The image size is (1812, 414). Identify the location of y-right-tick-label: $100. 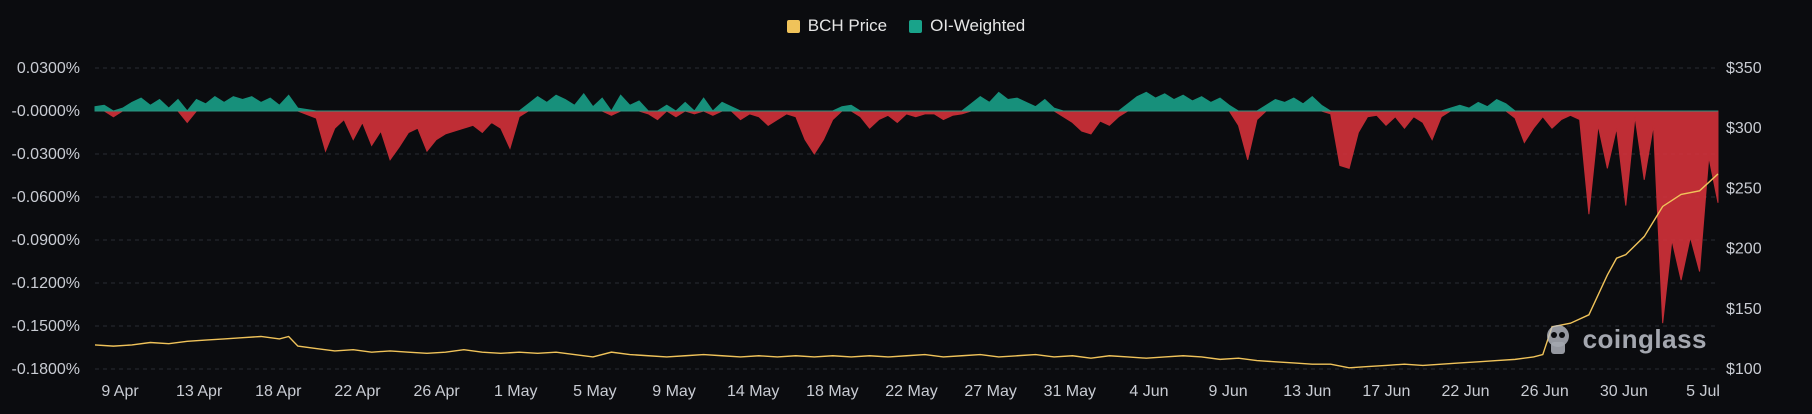
(1744, 369).